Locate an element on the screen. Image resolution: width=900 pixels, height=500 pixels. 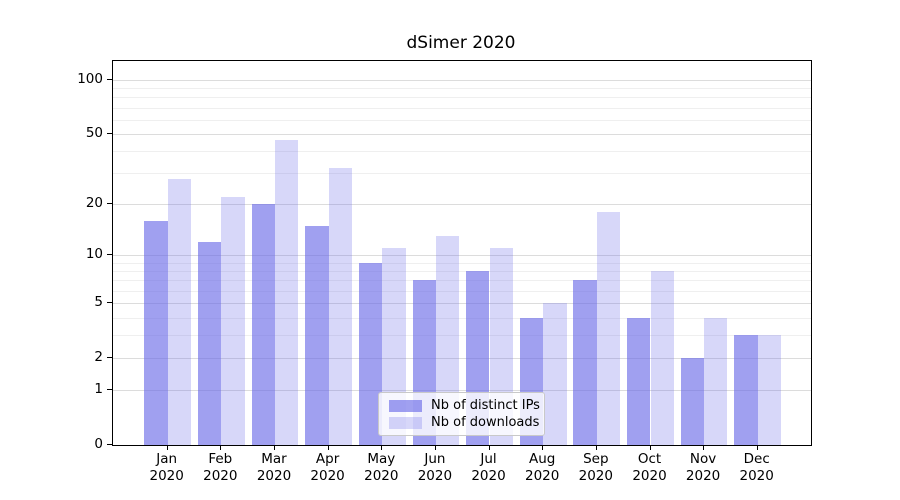
x-tick-label: May 2020 is located at coordinates (381, 467).